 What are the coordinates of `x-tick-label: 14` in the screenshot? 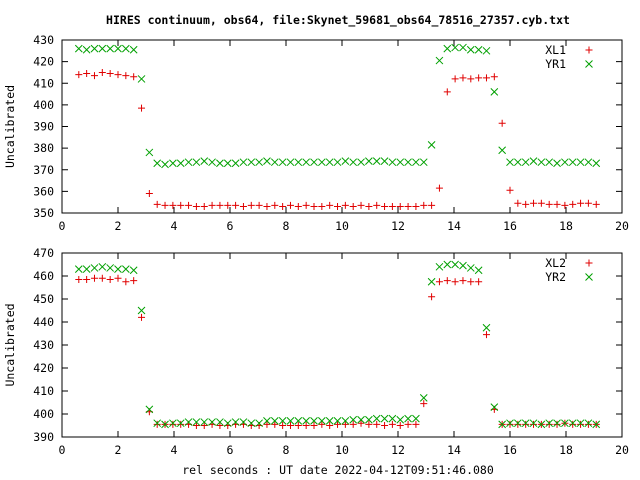 It's located at (454, 226).